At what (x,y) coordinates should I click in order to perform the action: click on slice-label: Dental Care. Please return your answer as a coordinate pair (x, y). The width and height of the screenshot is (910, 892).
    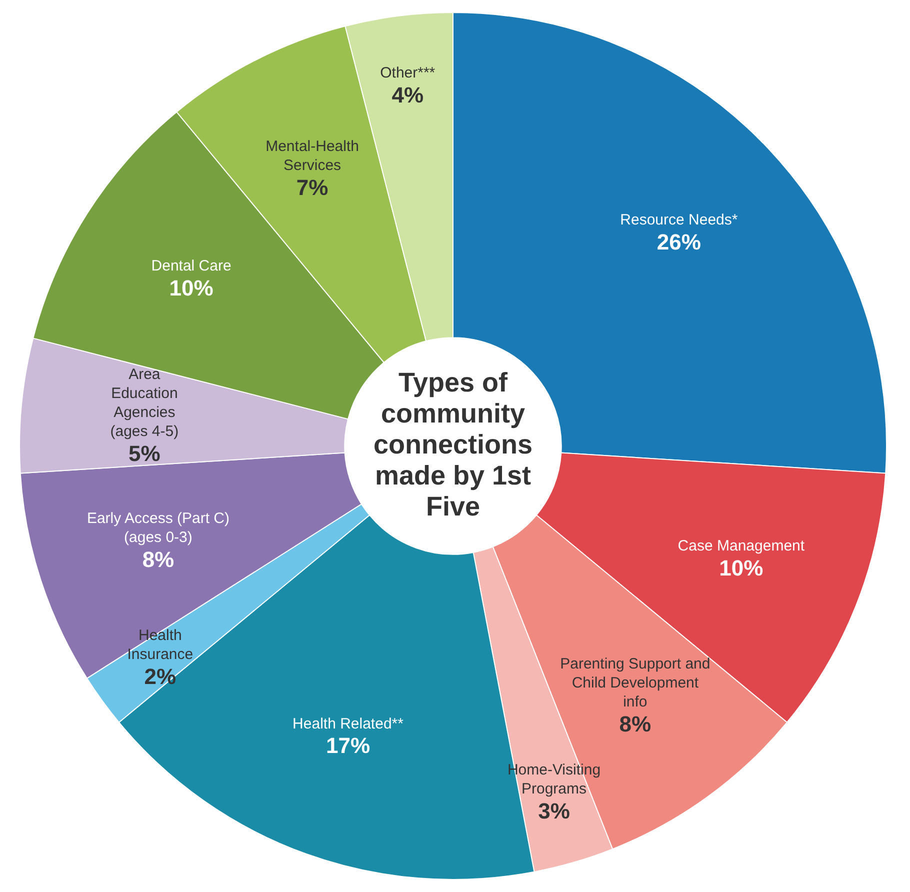
    Looking at the image, I should click on (191, 266).